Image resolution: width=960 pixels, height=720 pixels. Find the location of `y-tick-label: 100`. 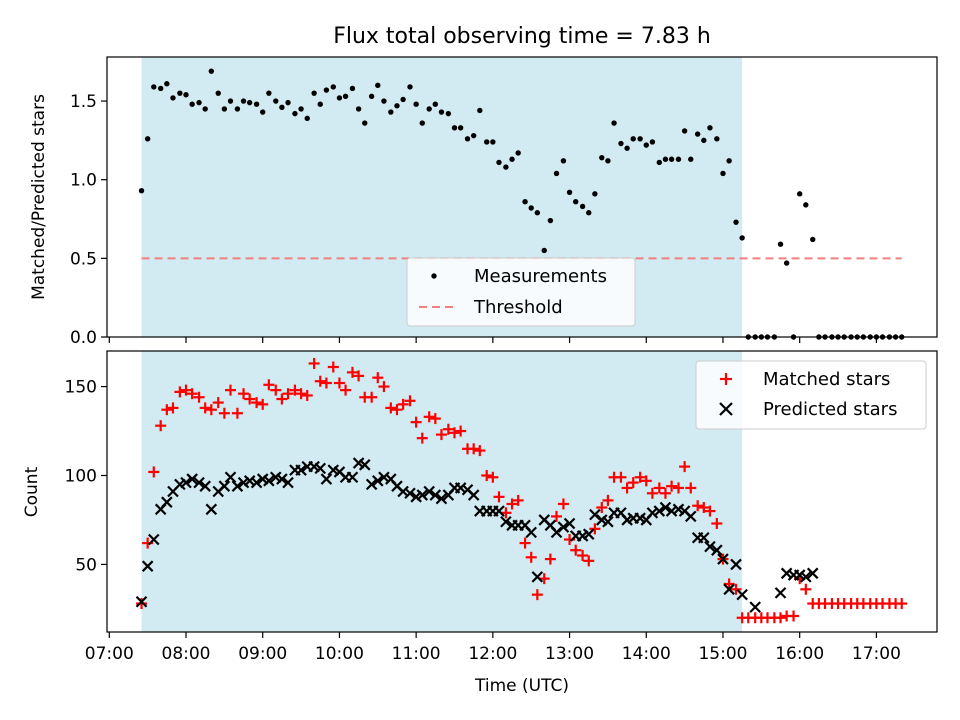

y-tick-label: 100 is located at coordinates (81, 476).